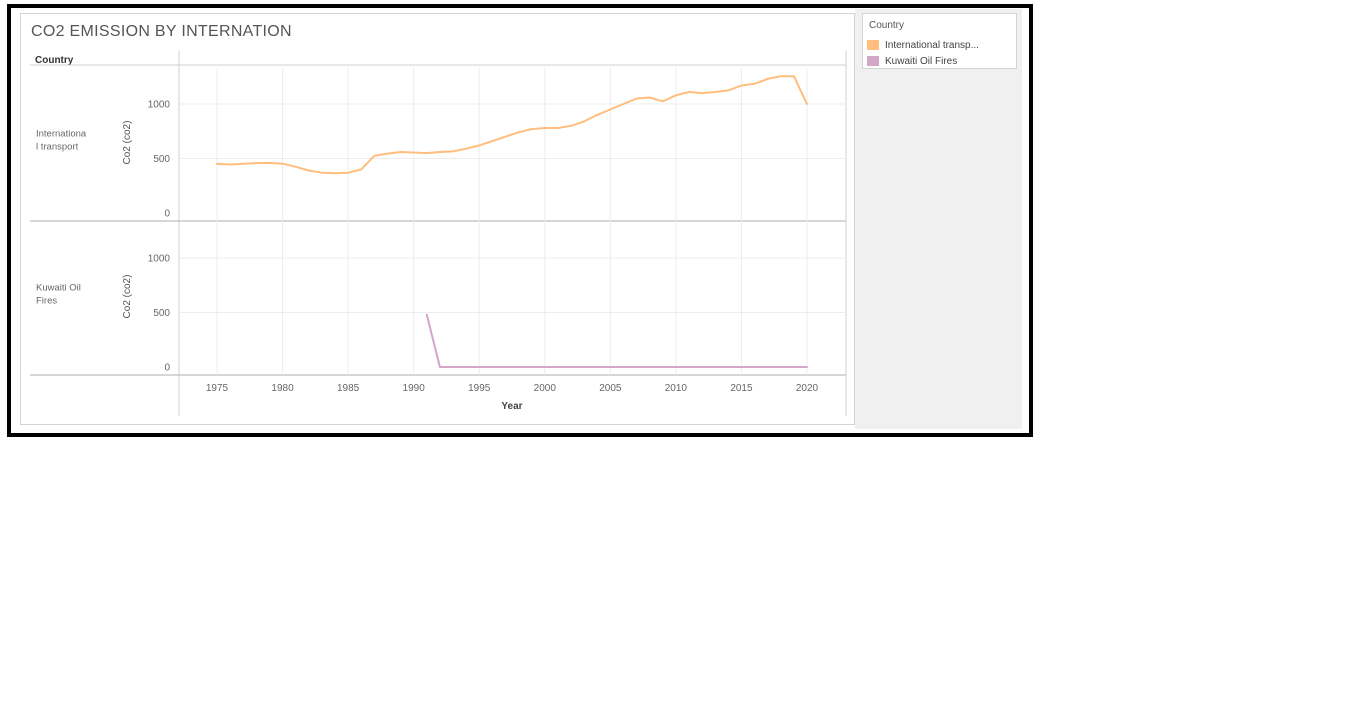 Image resolution: width=1366 pixels, height=721 pixels. I want to click on legend-item-kuwaiti-oil-fires: Kuwaiti Oil Fires, so click(912, 61).